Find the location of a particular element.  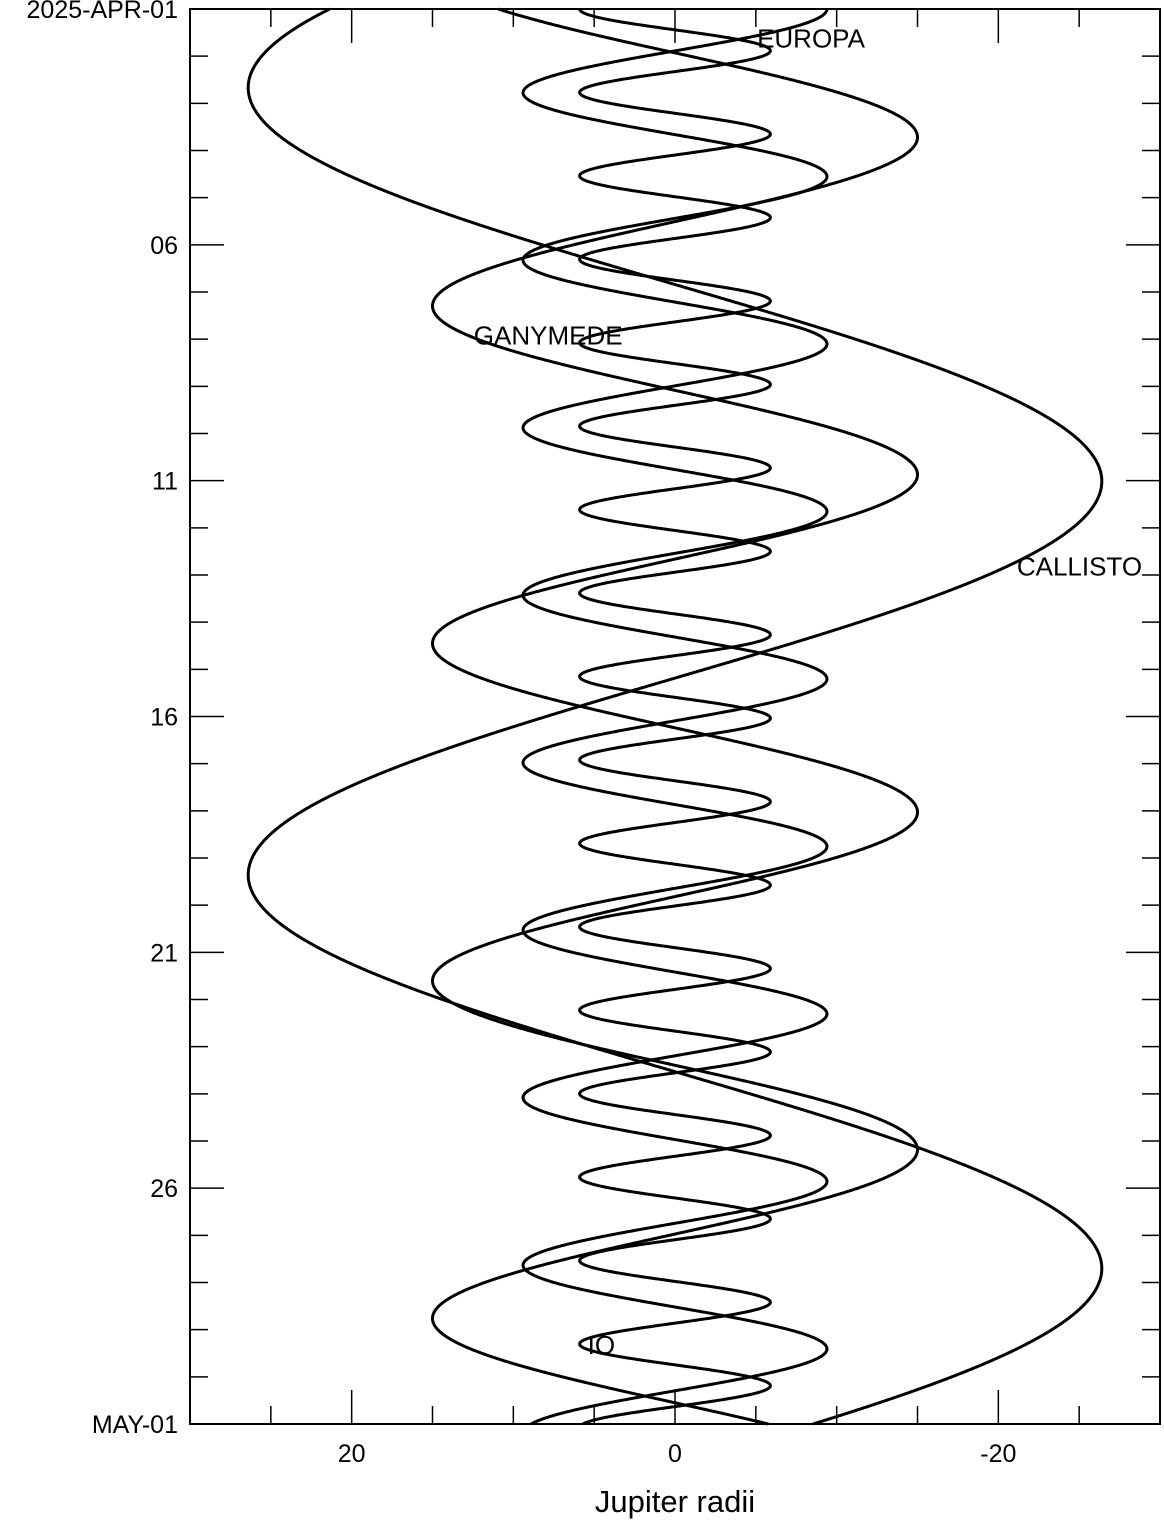

moon-label-io: IO is located at coordinates (601, 1345).